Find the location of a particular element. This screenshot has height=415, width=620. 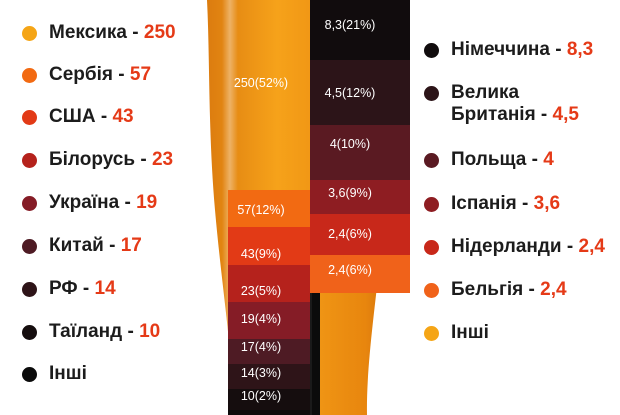

legend-value: 3,6 is located at coordinates (547, 203).